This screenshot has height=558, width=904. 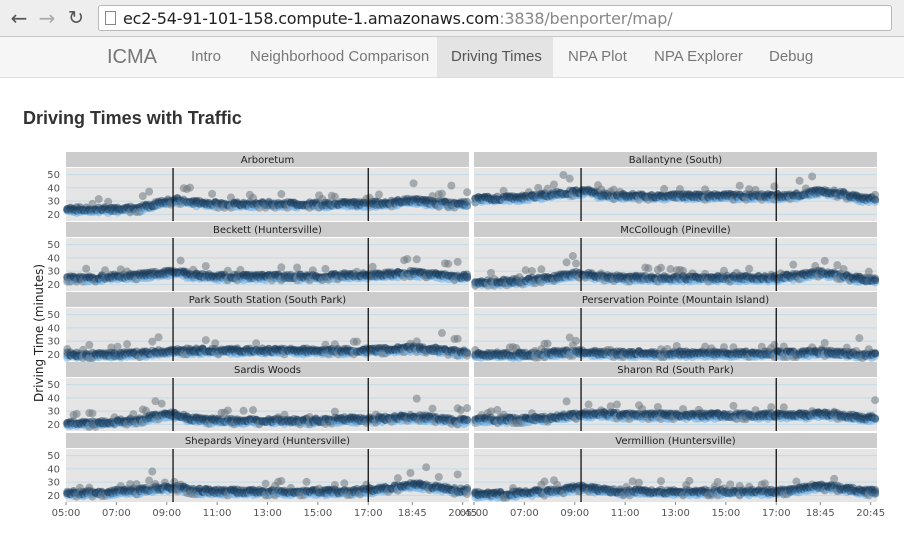 I want to click on tab-npa-explorer: NPA Explorer, so click(x=698, y=56).